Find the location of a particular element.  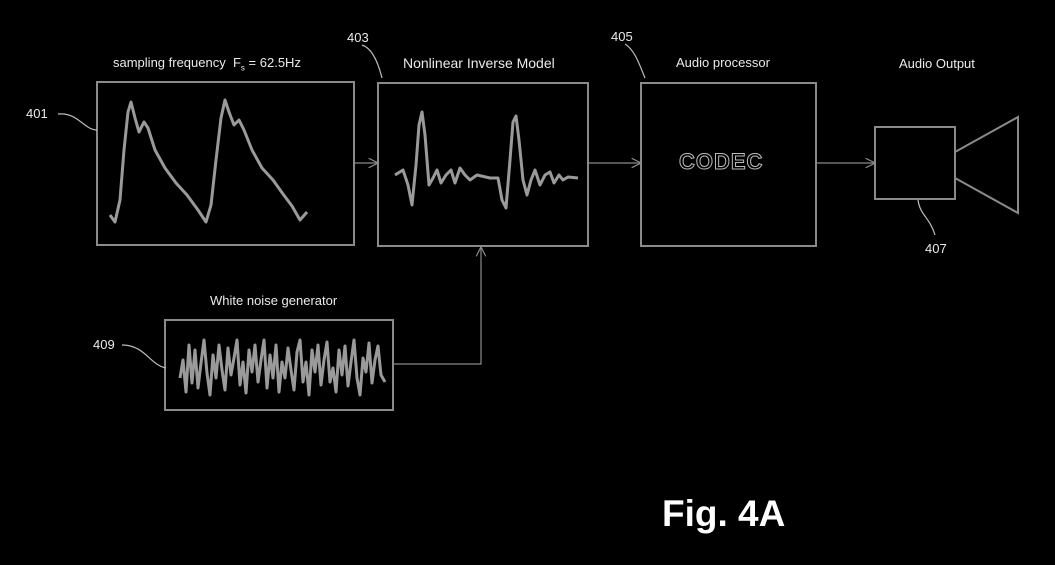

codec-label: CODEC is located at coordinates (721, 162).